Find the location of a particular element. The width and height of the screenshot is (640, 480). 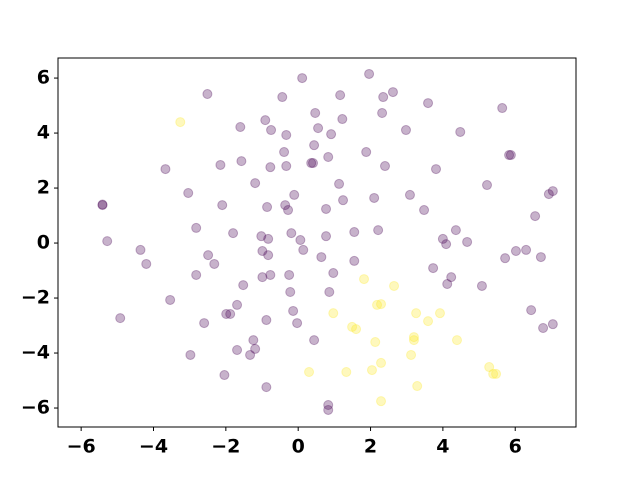

x-tick-label: 2 is located at coordinates (370, 447).